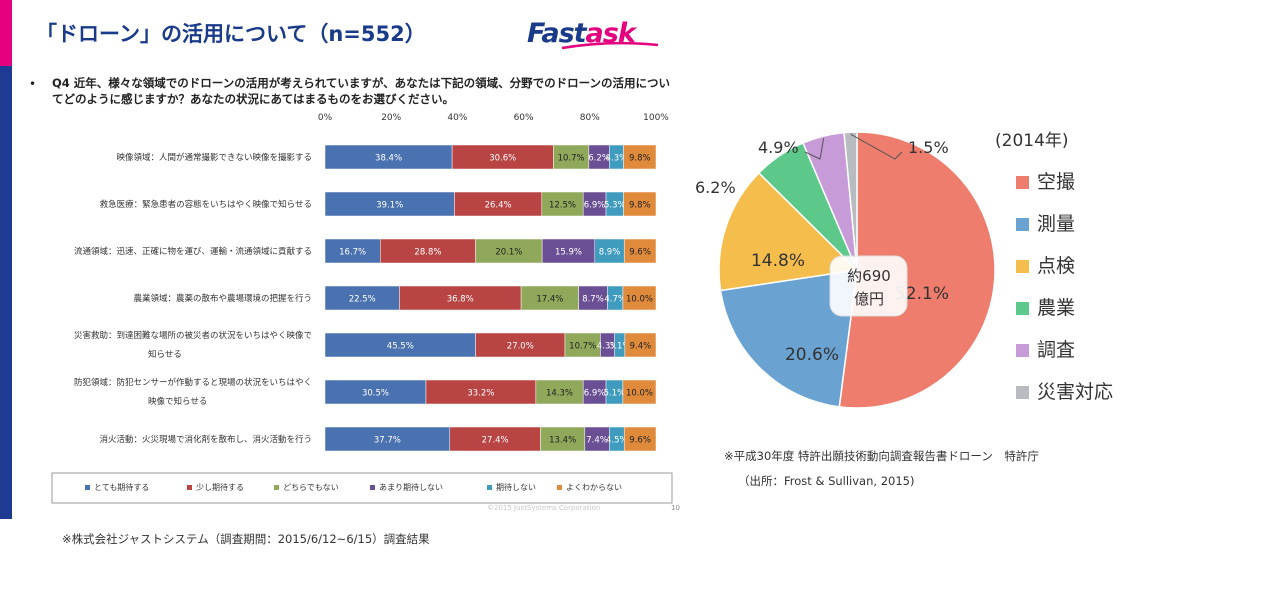 The width and height of the screenshot is (1279, 591). What do you see at coordinates (869, 299) in the screenshot?
I see `center-label-line2: 億円` at bounding box center [869, 299].